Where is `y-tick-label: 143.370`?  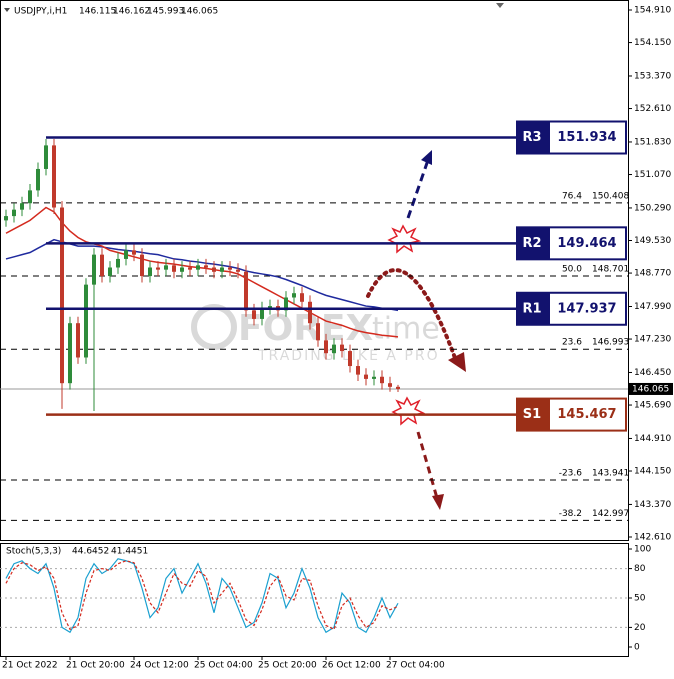 y-tick-label: 143.370 is located at coordinates (652, 505).